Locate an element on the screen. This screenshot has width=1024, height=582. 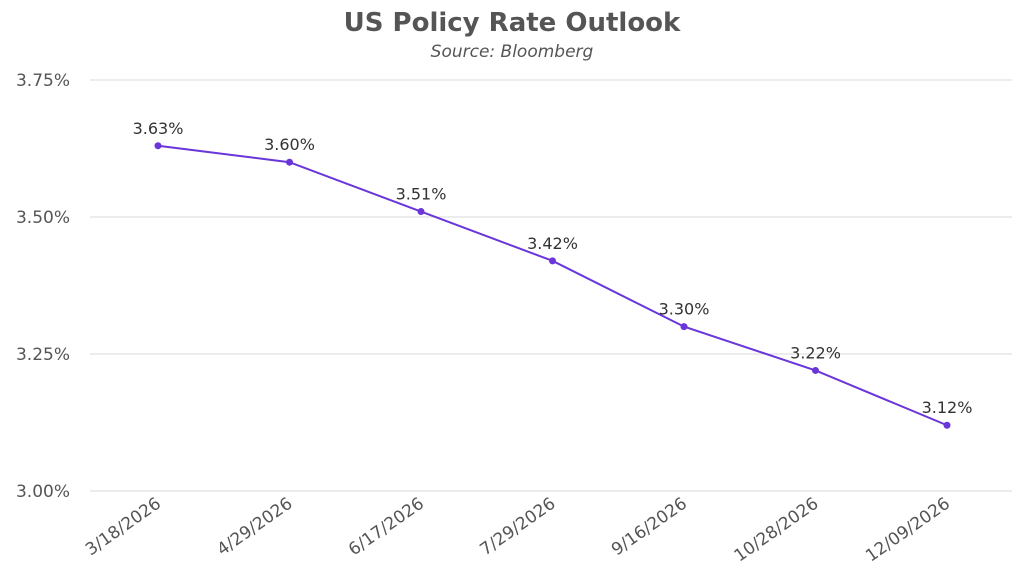
x-tick-label: 7/29/2026 is located at coordinates (517, 527).